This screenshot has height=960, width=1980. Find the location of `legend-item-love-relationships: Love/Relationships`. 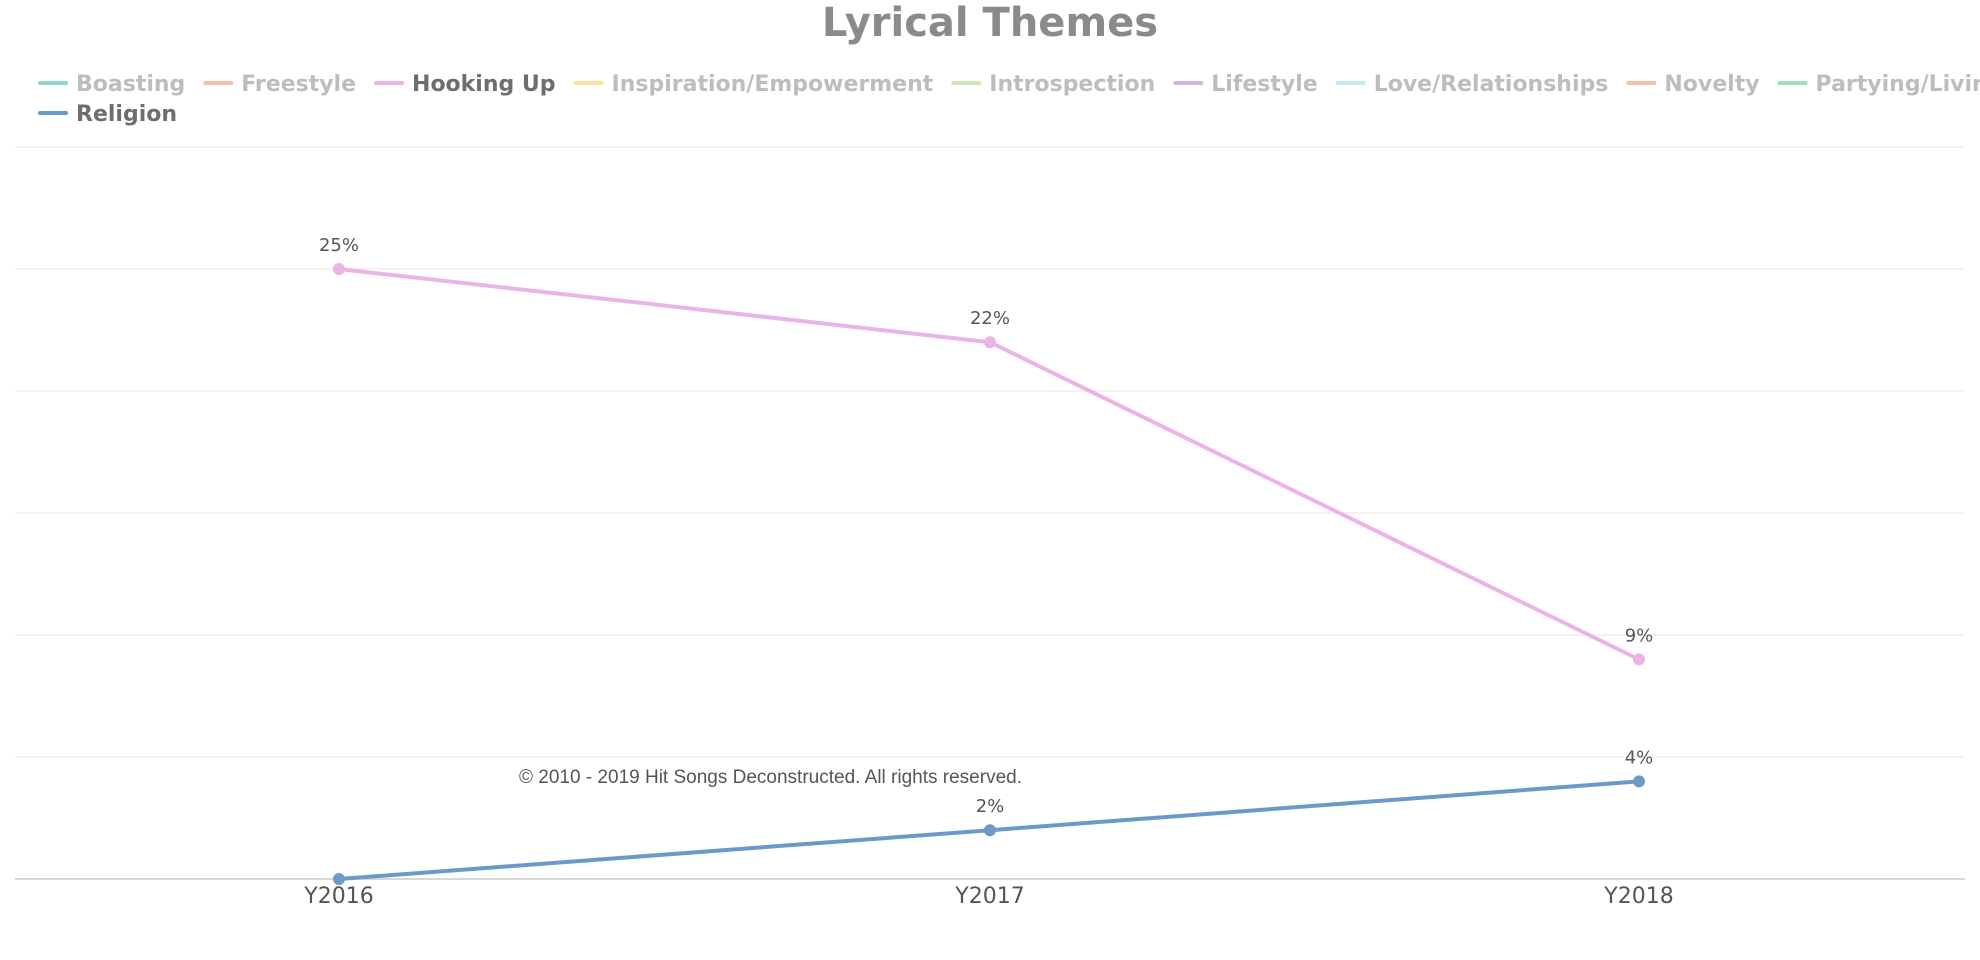

legend-item-love-relationships: Love/Relationships is located at coordinates (1472, 84).